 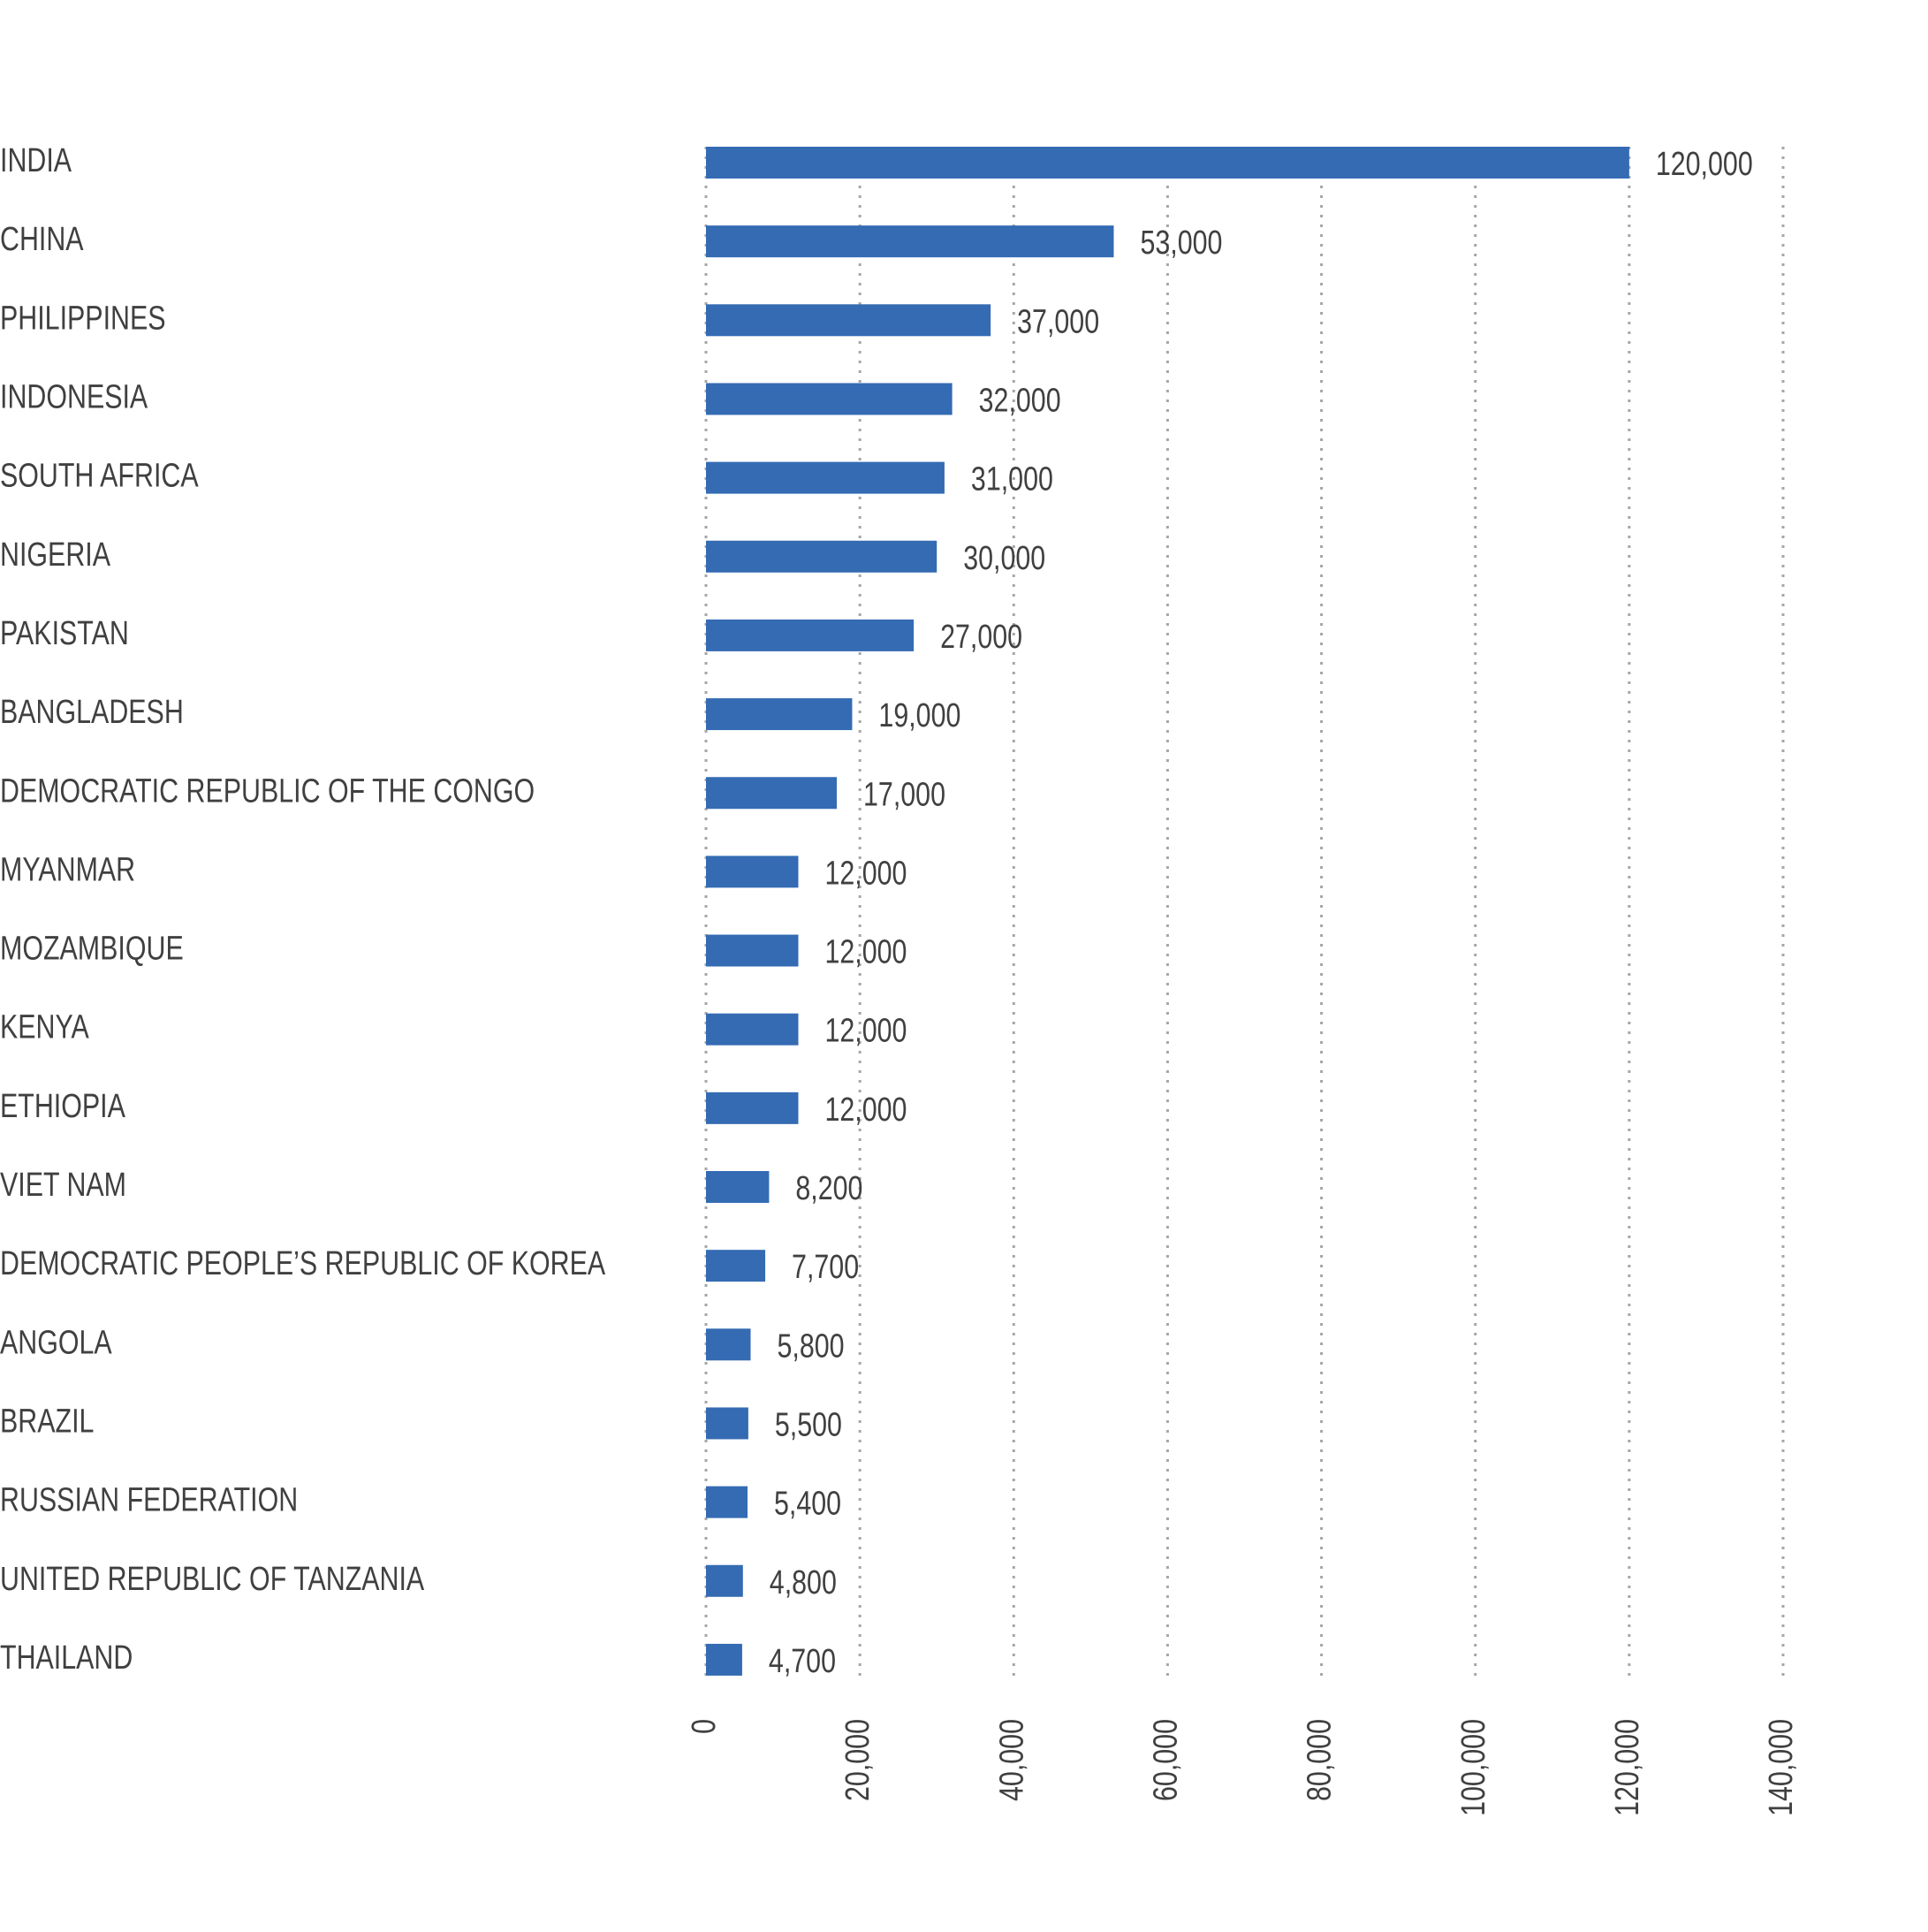 I want to click on y-tick-label: MYANMAR, so click(x=67, y=869).